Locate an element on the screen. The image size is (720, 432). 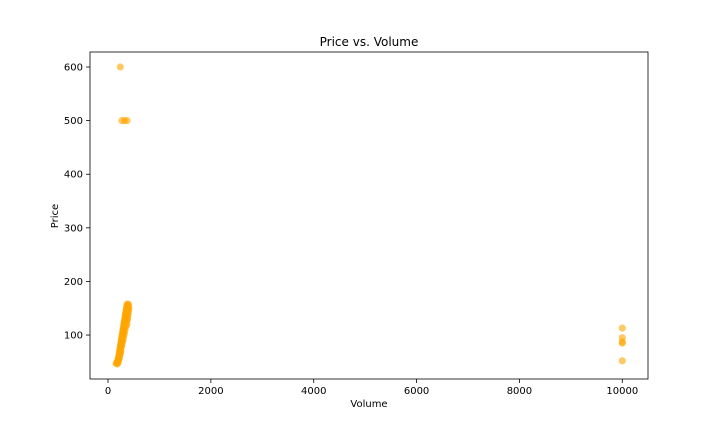
x-tick-label: 4000 is located at coordinates (313, 391).